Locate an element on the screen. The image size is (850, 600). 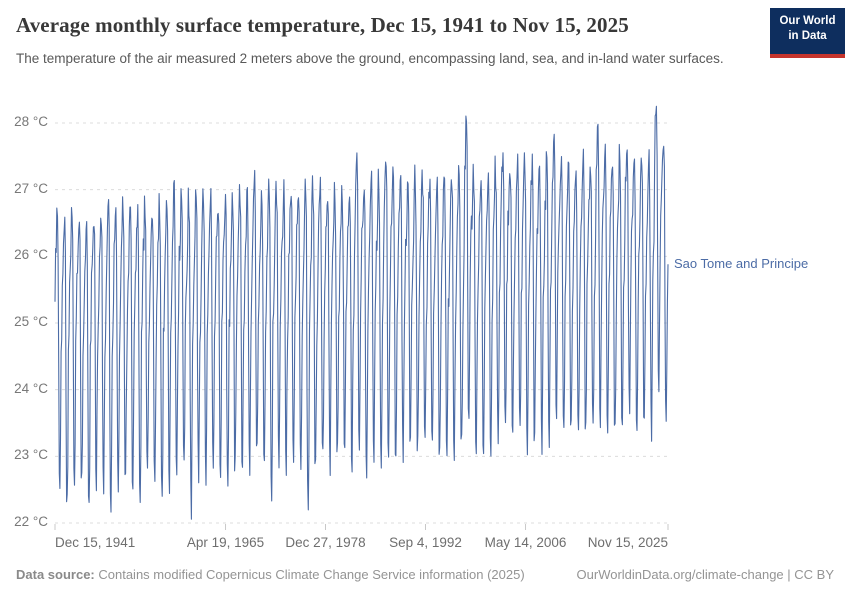
owid-logo: Our World in Data is located at coordinates (807, 33).